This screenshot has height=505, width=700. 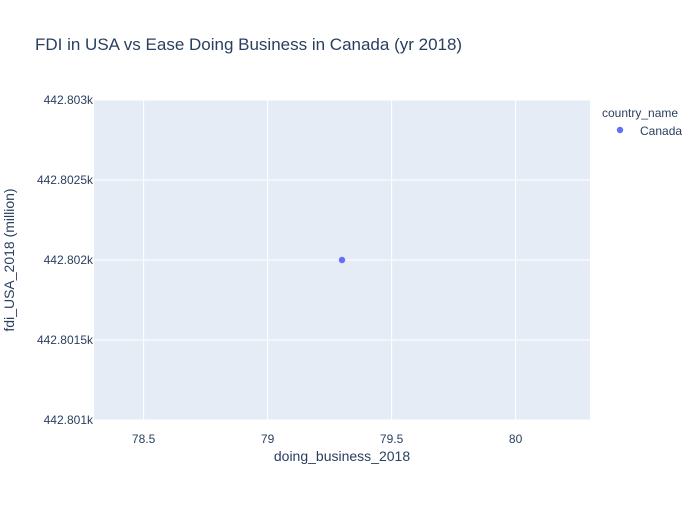 What do you see at coordinates (9, 259) in the screenshot?
I see `y-axis-label: fdi_USA_2018 (million)` at bounding box center [9, 259].